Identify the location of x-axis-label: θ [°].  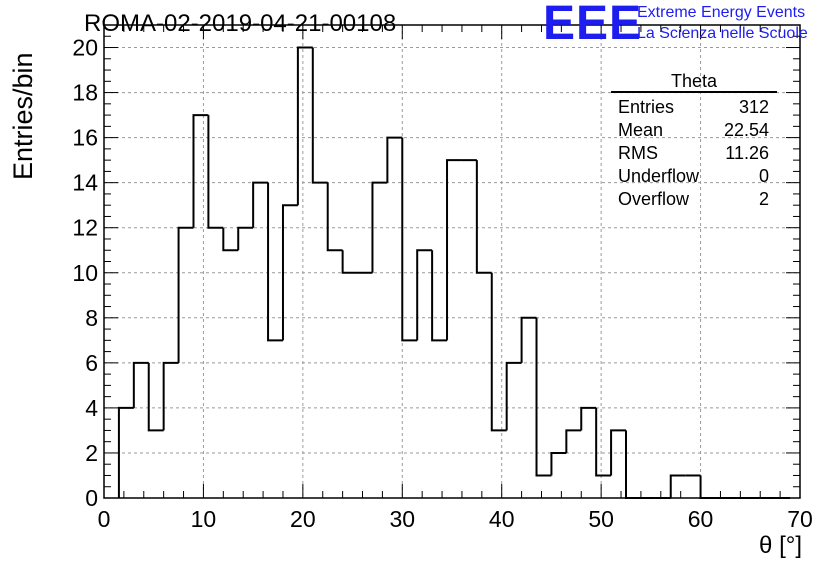
(780, 545).